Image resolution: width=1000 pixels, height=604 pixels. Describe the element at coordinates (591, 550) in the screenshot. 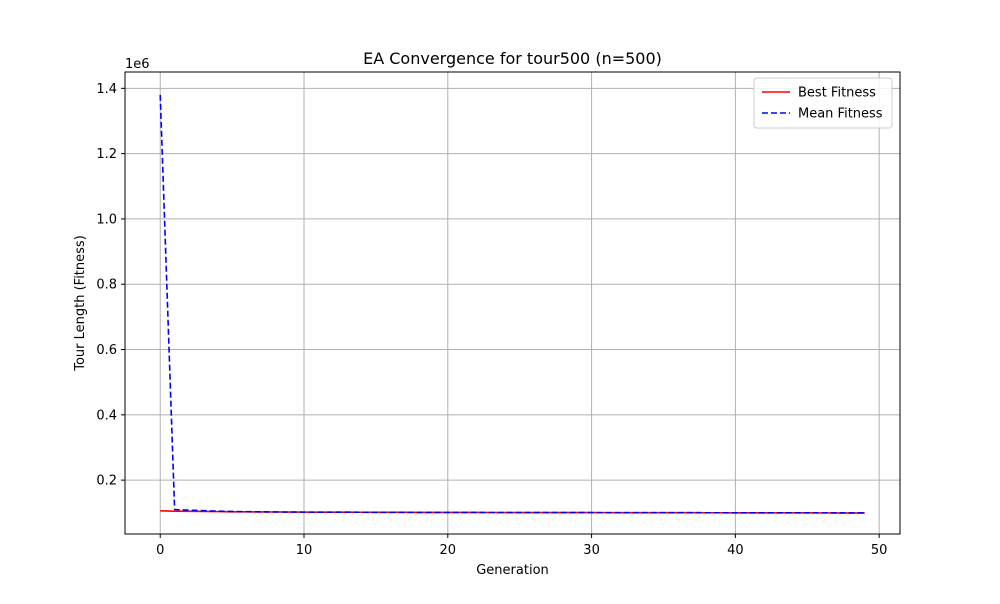

I see `x-tick-label: 30` at that location.